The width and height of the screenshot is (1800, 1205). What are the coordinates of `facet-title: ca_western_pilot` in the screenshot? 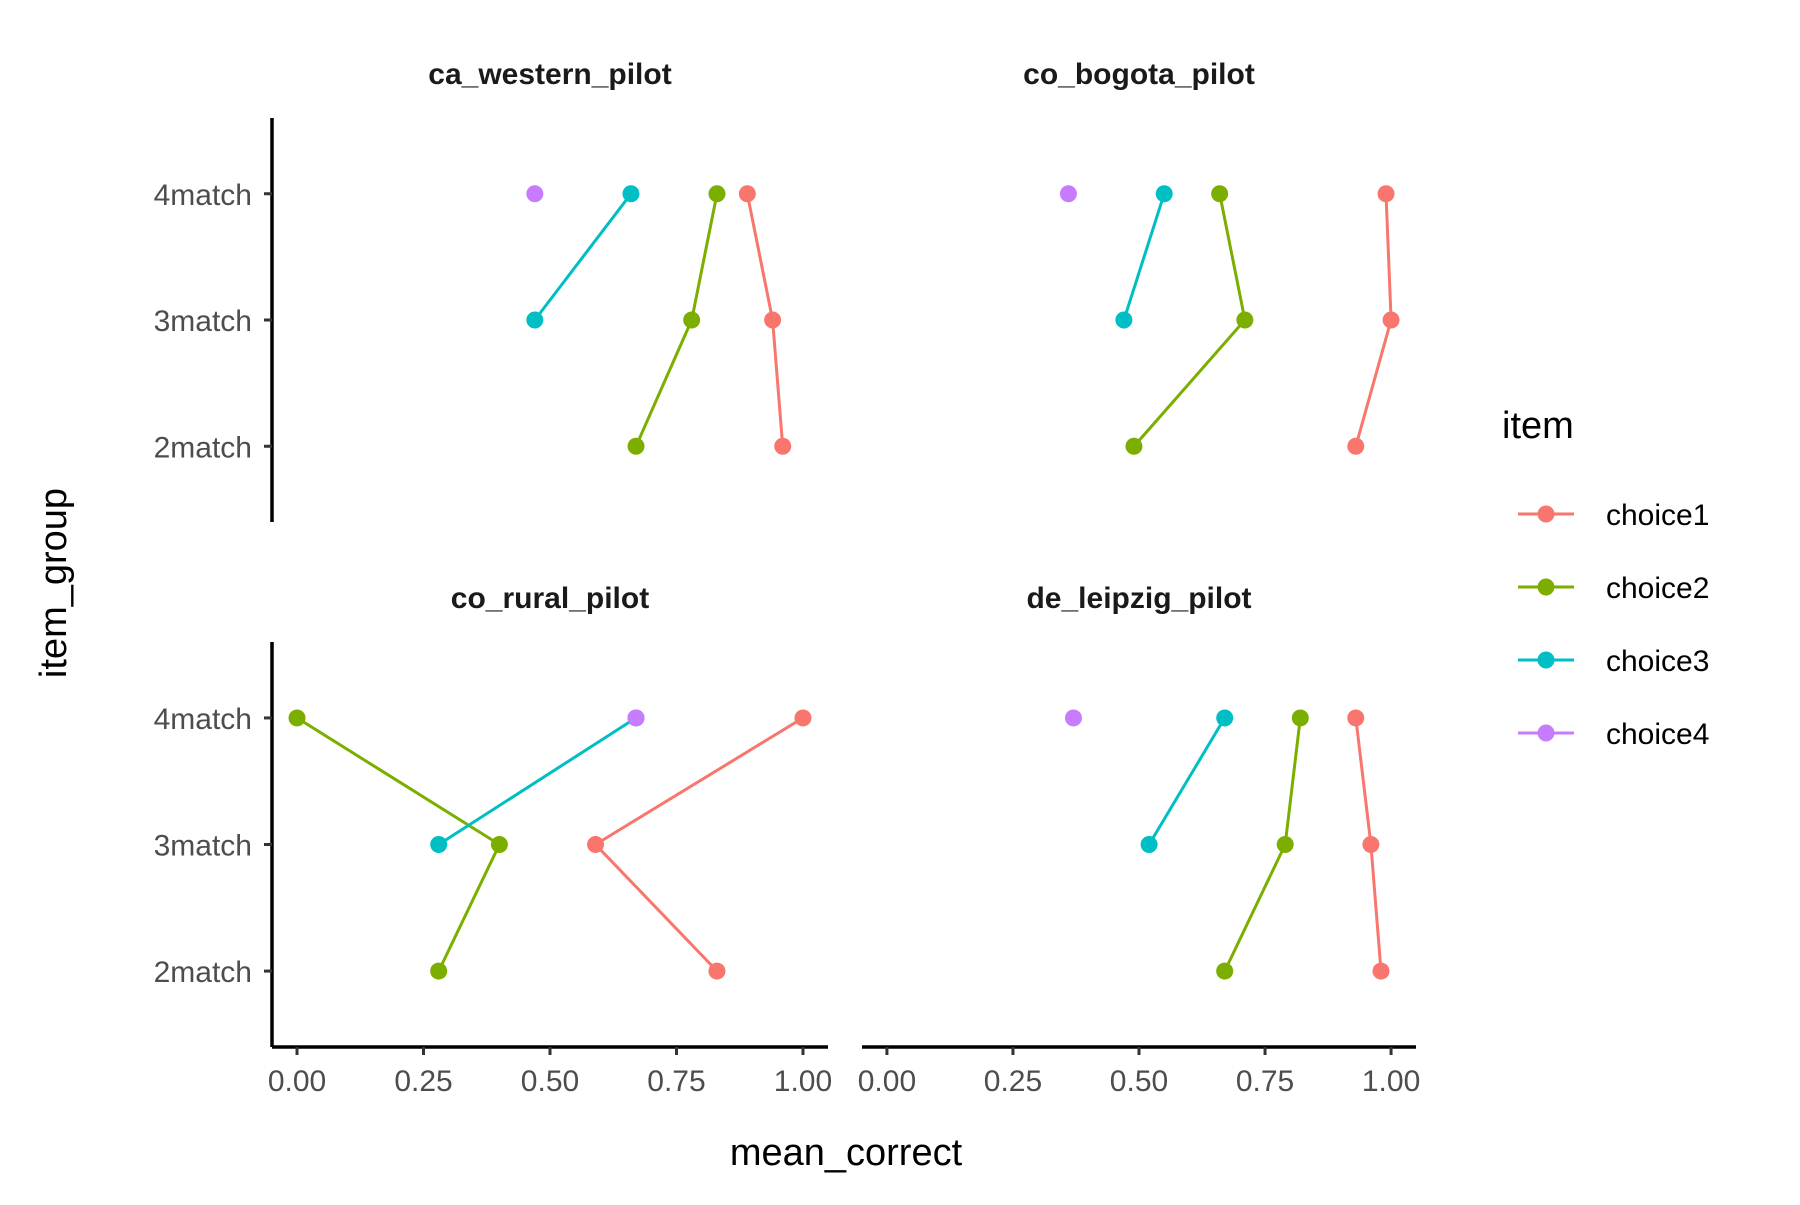 It's located at (549, 74).